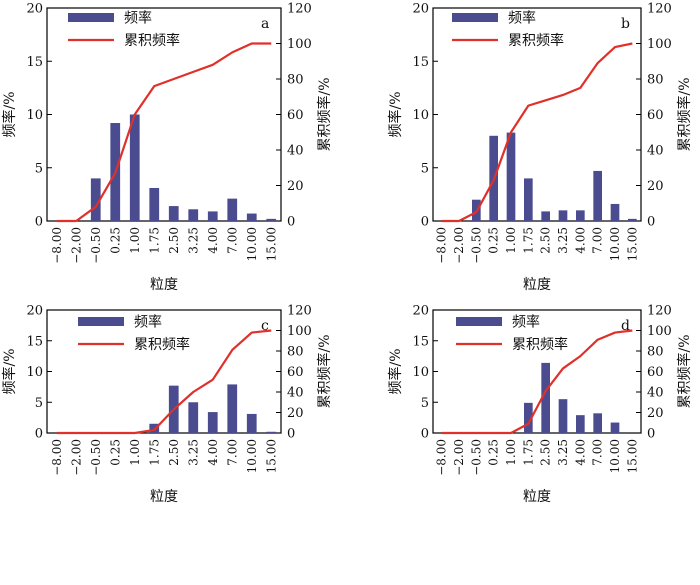 Image resolution: width=700 pixels, height=585 pixels. Describe the element at coordinates (34, 62) in the screenshot. I see `left-tick-label: 15` at that location.